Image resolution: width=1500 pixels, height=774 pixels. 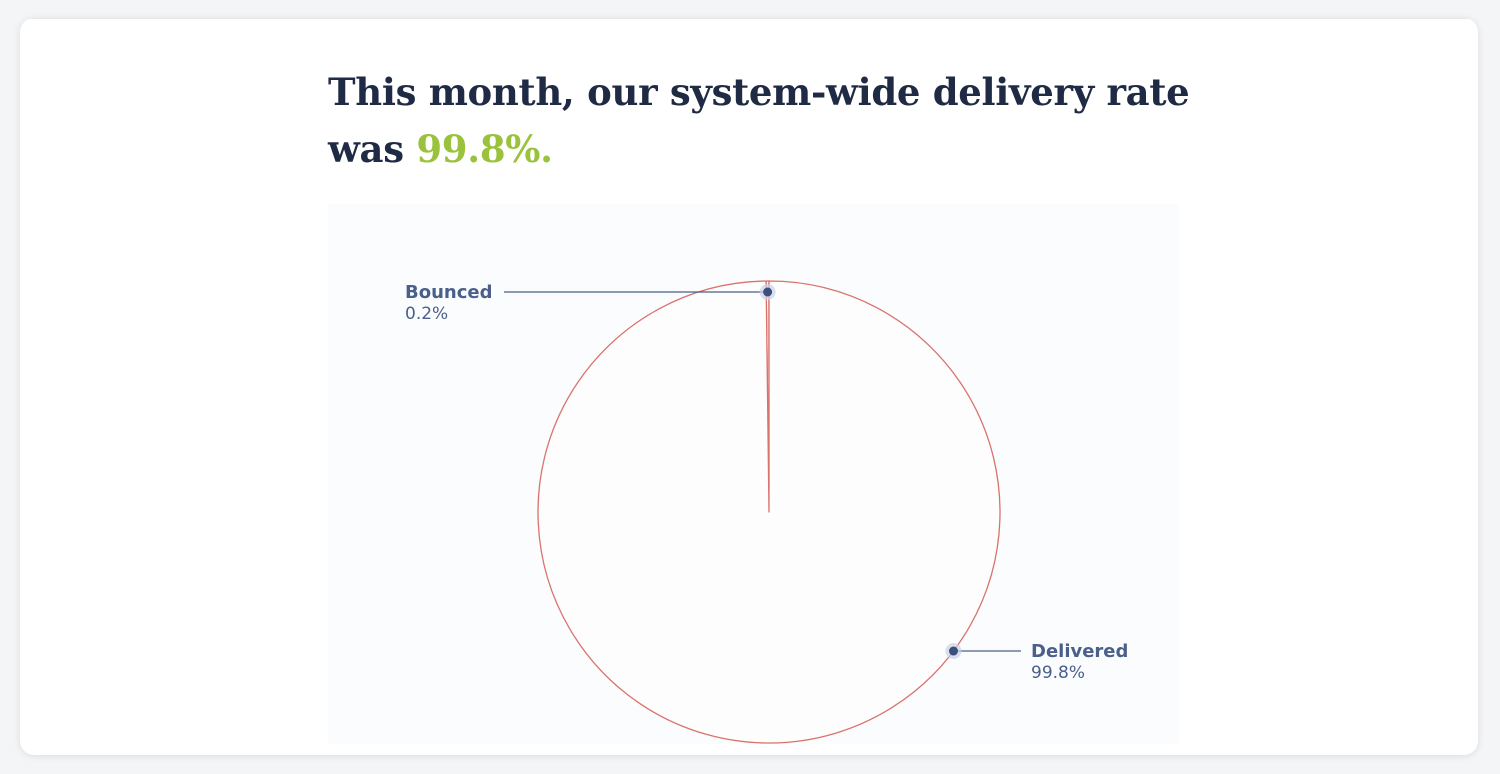 I want to click on marker-dot-delivered, so click(x=953, y=651).